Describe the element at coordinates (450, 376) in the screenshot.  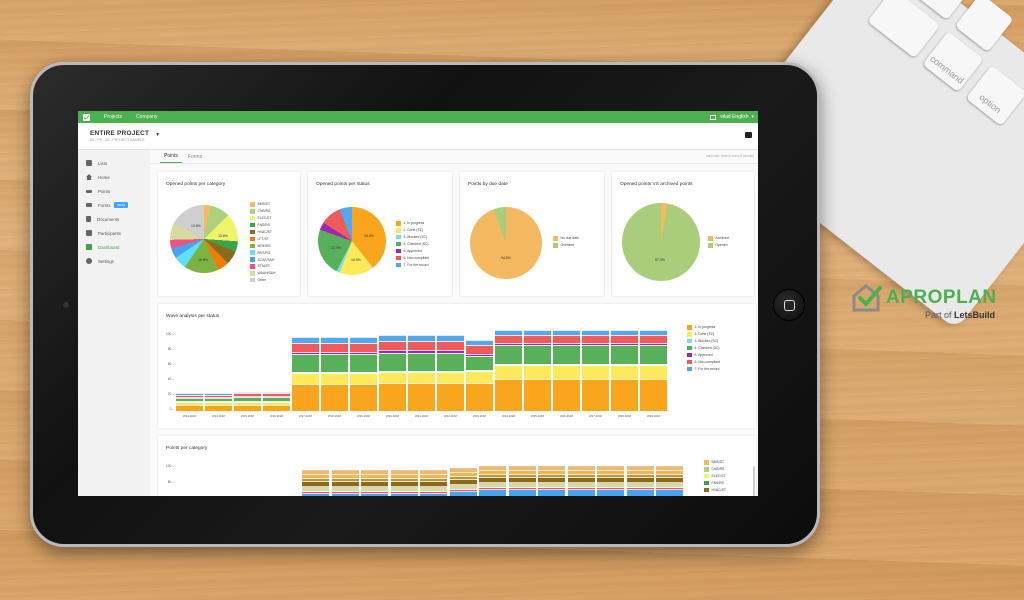
I see `bar-W22-2018: W22-2018` at that location.